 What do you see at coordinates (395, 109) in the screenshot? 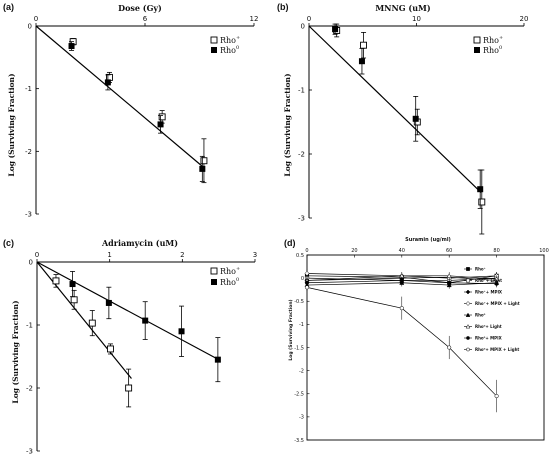
I see `b-fit-line` at bounding box center [395, 109].